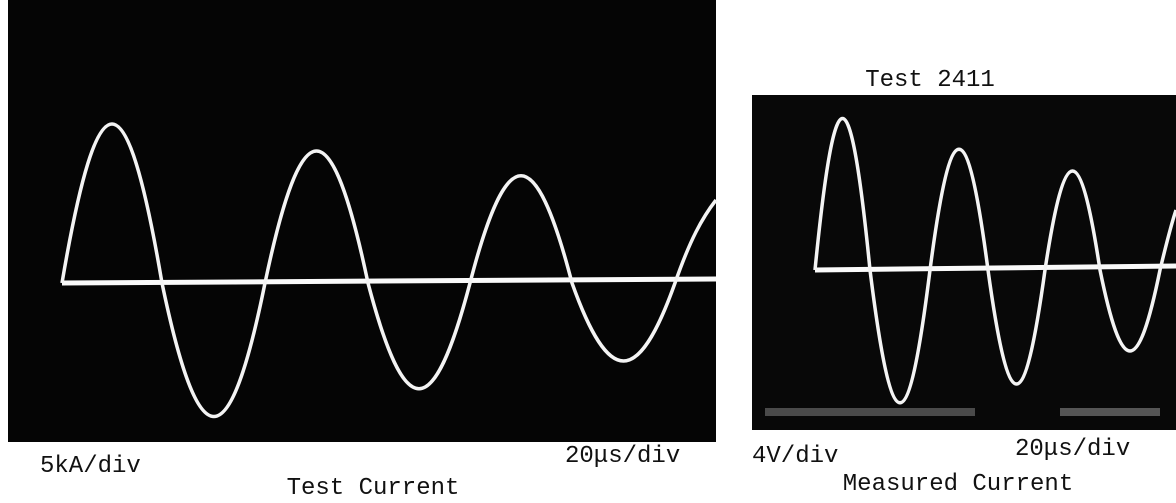  What do you see at coordinates (930, 80) in the screenshot?
I see `panel-title: Test 2411` at bounding box center [930, 80].